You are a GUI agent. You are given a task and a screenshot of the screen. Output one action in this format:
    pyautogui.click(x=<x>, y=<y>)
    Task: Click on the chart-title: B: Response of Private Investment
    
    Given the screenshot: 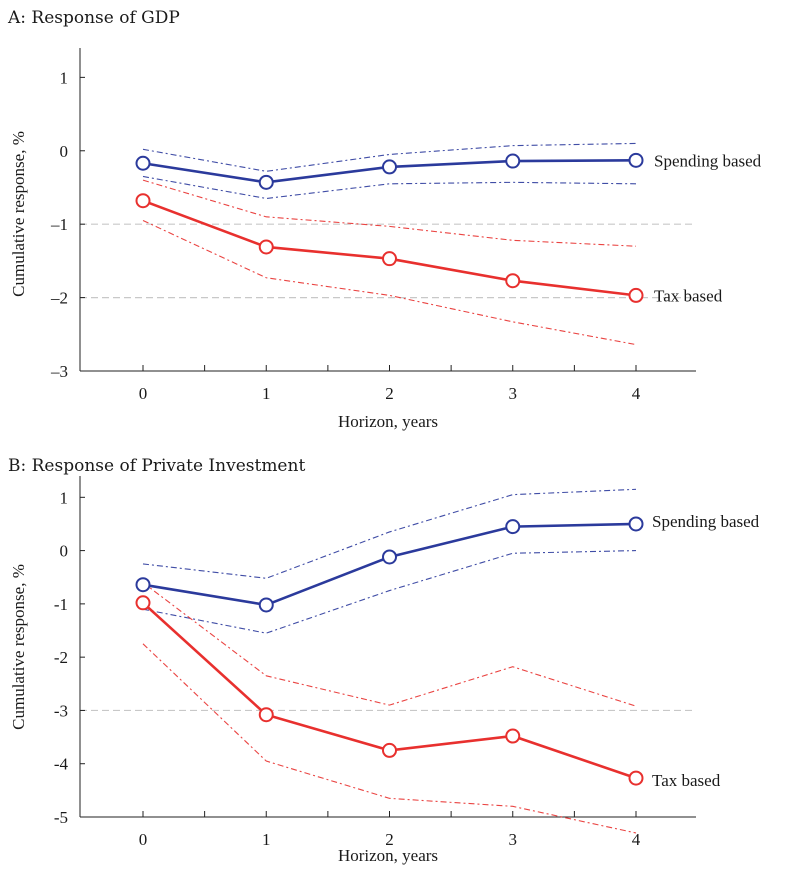 What is the action you would take?
    pyautogui.click(x=157, y=466)
    